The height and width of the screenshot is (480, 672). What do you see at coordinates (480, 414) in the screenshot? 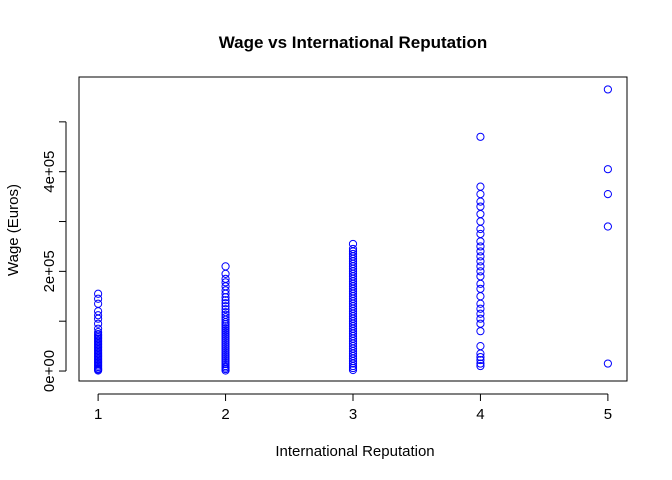
I see `x-tick-label: 4` at bounding box center [480, 414].